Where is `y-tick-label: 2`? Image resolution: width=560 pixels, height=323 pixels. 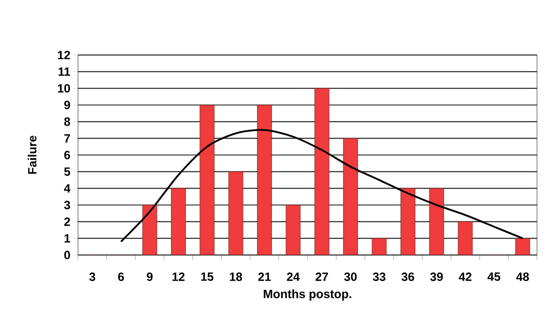 y-tick-label: 2 is located at coordinates (67, 221).